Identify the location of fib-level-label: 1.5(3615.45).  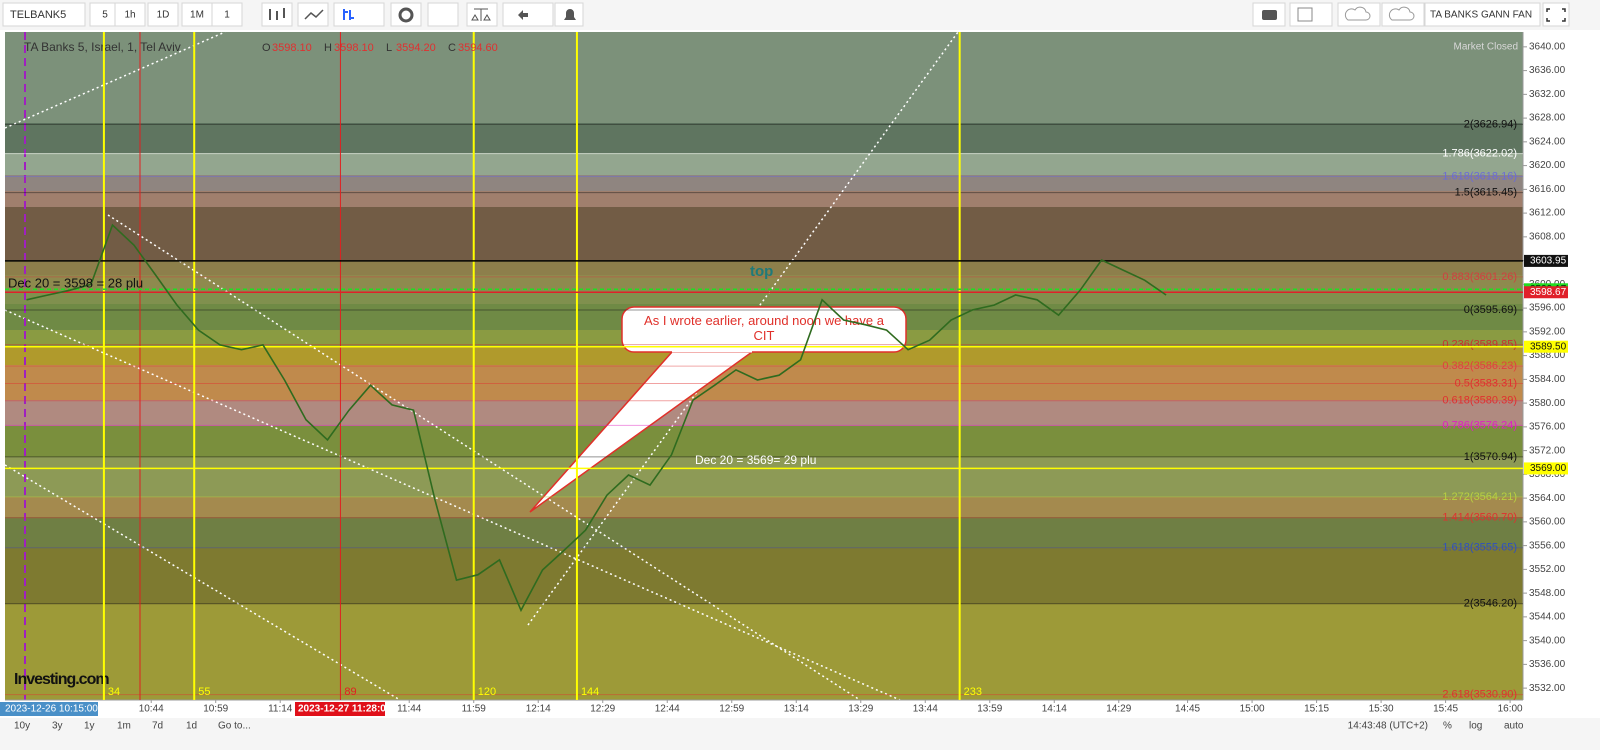
(1486, 193).